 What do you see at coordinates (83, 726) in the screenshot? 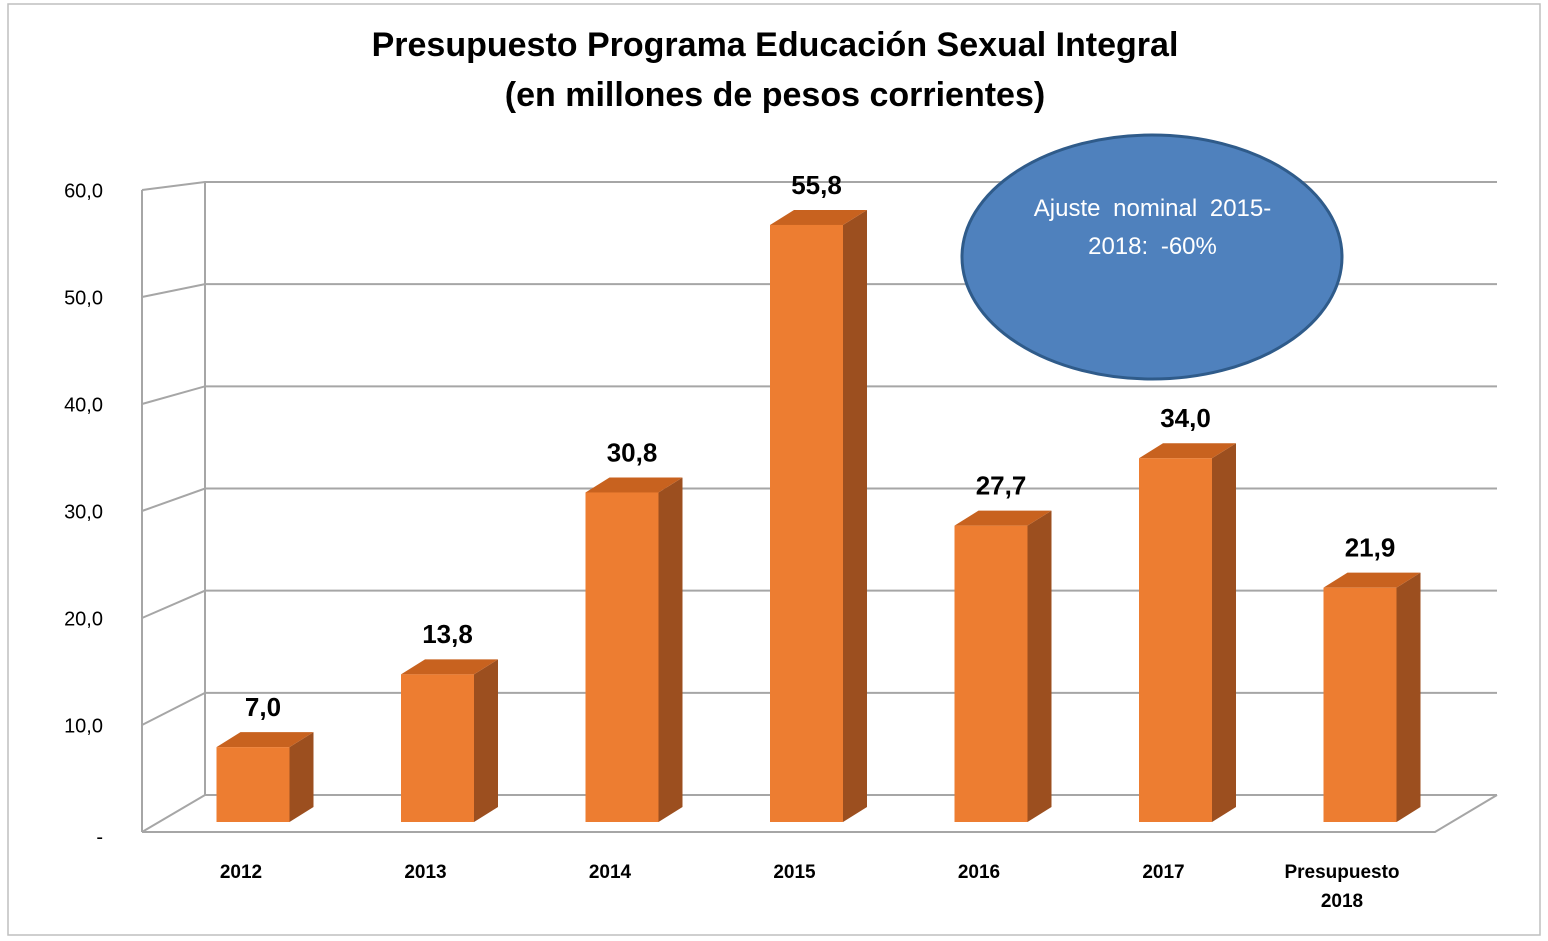
I see `y-tick-label: 10,0` at bounding box center [83, 726].